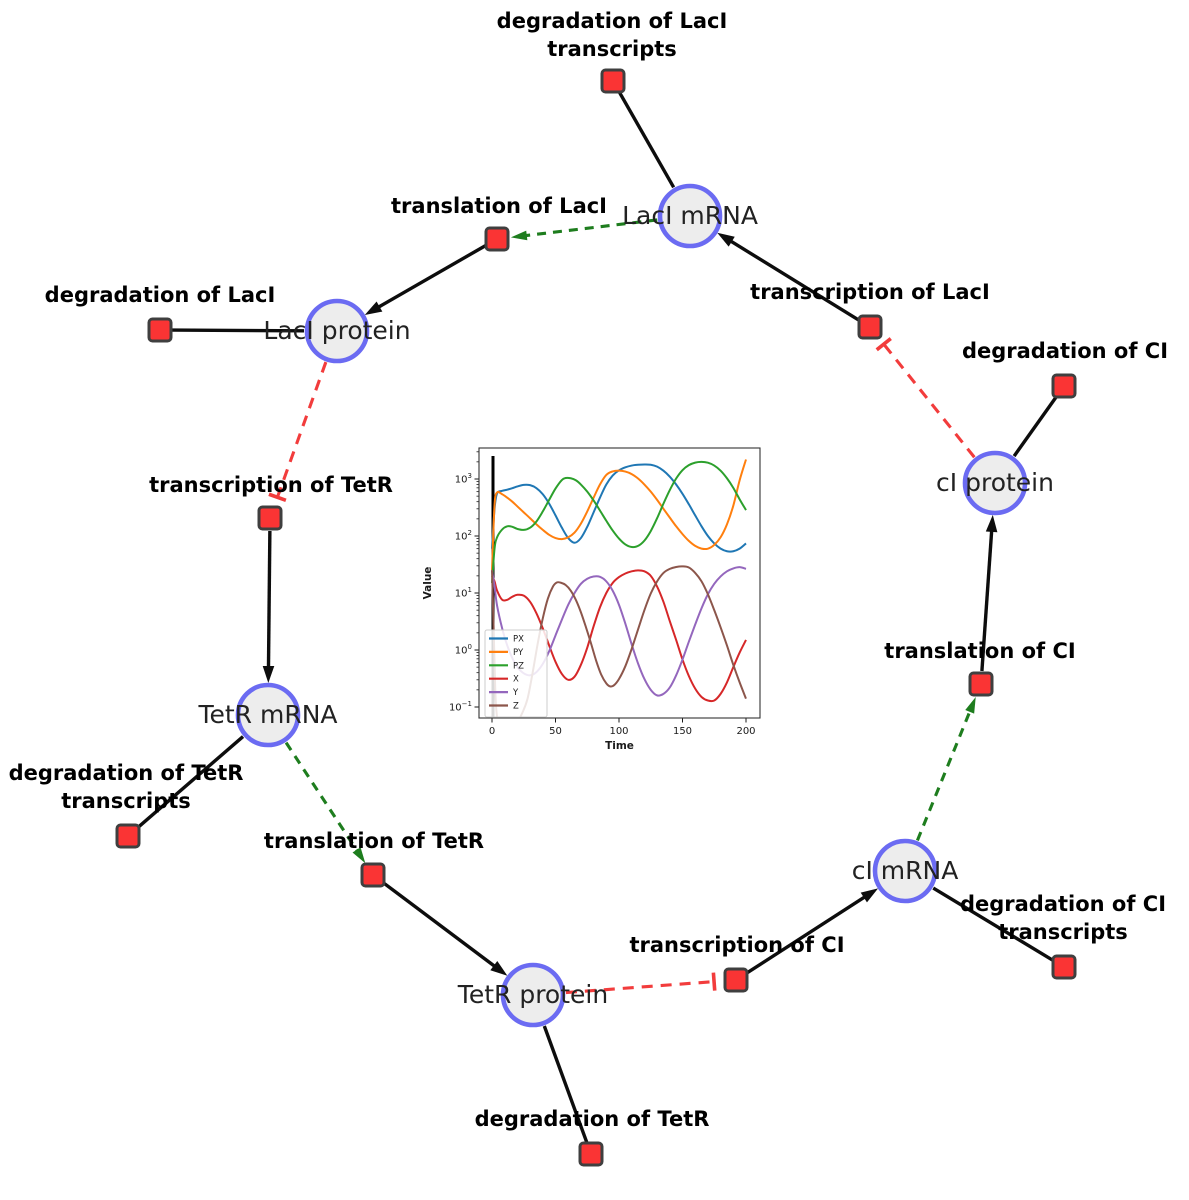 This screenshot has height=1200, width=1189. I want to click on edge-modifier-laci_mrna-transl_laci, so click(584, 229).